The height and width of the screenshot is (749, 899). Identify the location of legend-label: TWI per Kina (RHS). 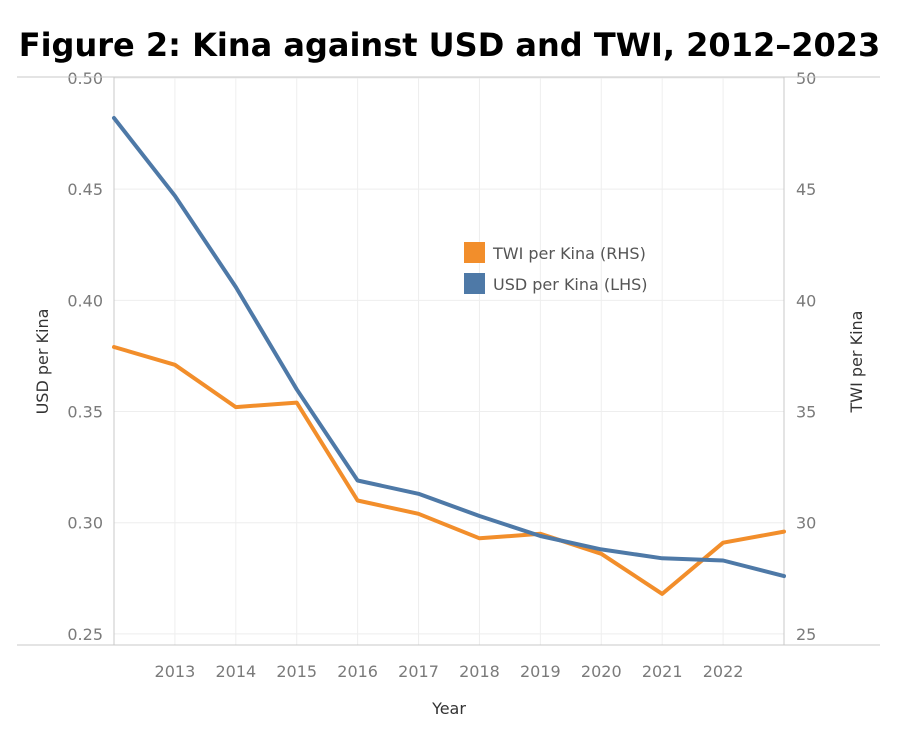
(569, 253).